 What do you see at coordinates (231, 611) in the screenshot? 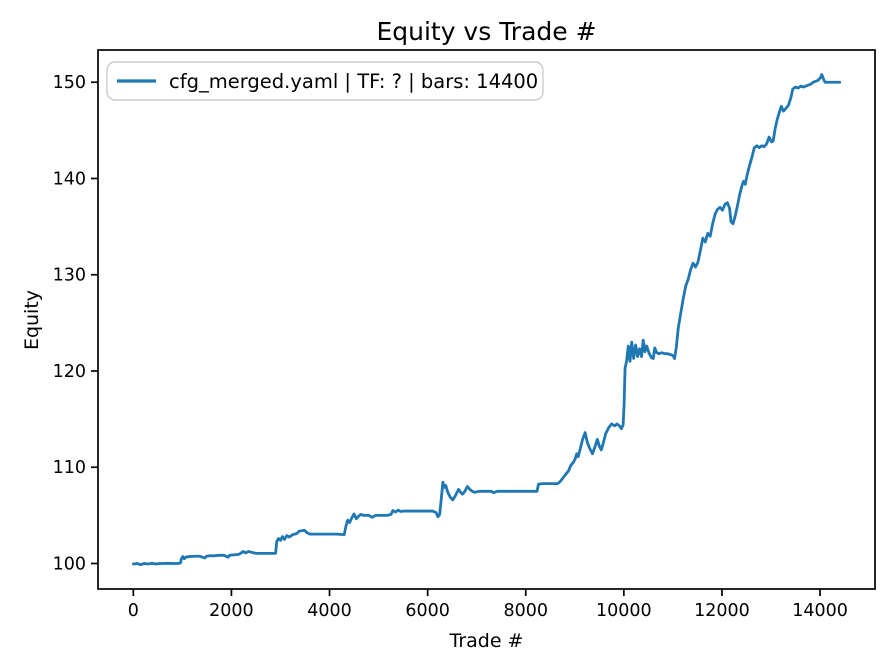
I see `x-tick-label: 2000` at bounding box center [231, 611].